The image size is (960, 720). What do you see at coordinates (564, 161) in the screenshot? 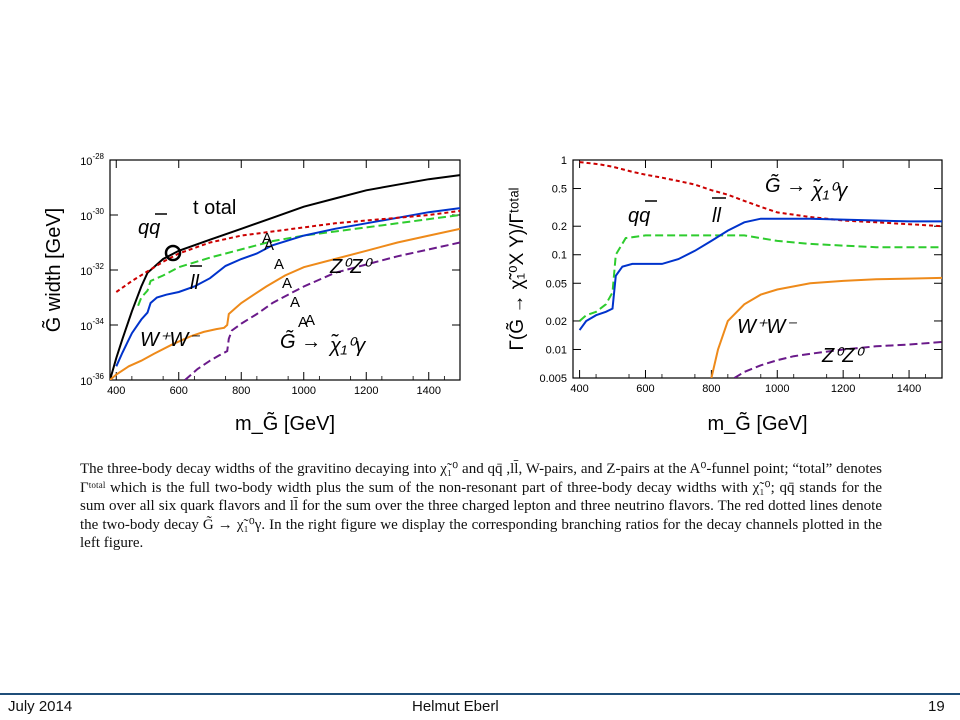
I see `right-y-tick-label: 1` at bounding box center [564, 161].